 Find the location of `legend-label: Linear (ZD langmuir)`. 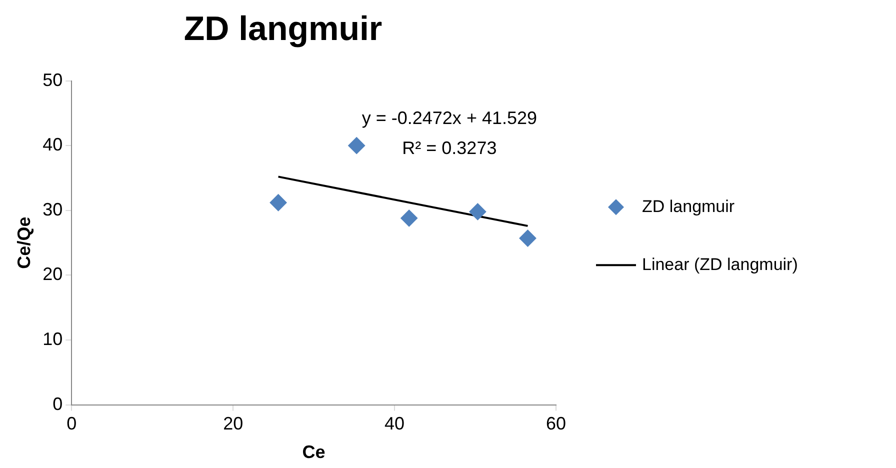

legend-label: Linear (ZD langmuir) is located at coordinates (720, 264).